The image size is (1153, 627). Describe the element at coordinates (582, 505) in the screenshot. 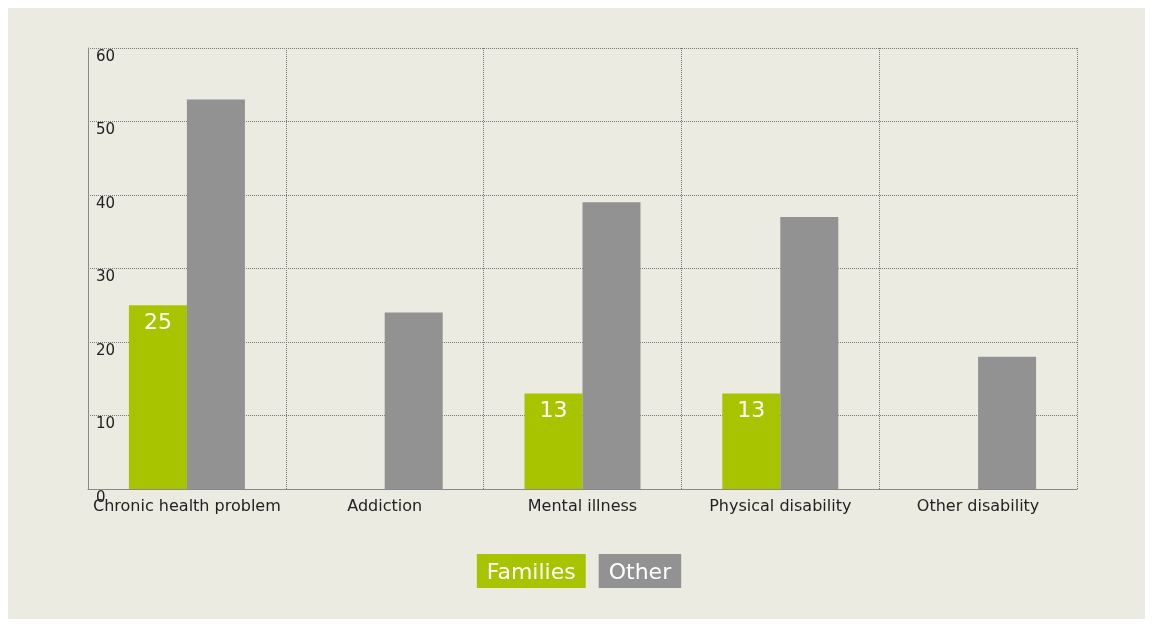

I see `x-tick-label: Mental illness` at that location.